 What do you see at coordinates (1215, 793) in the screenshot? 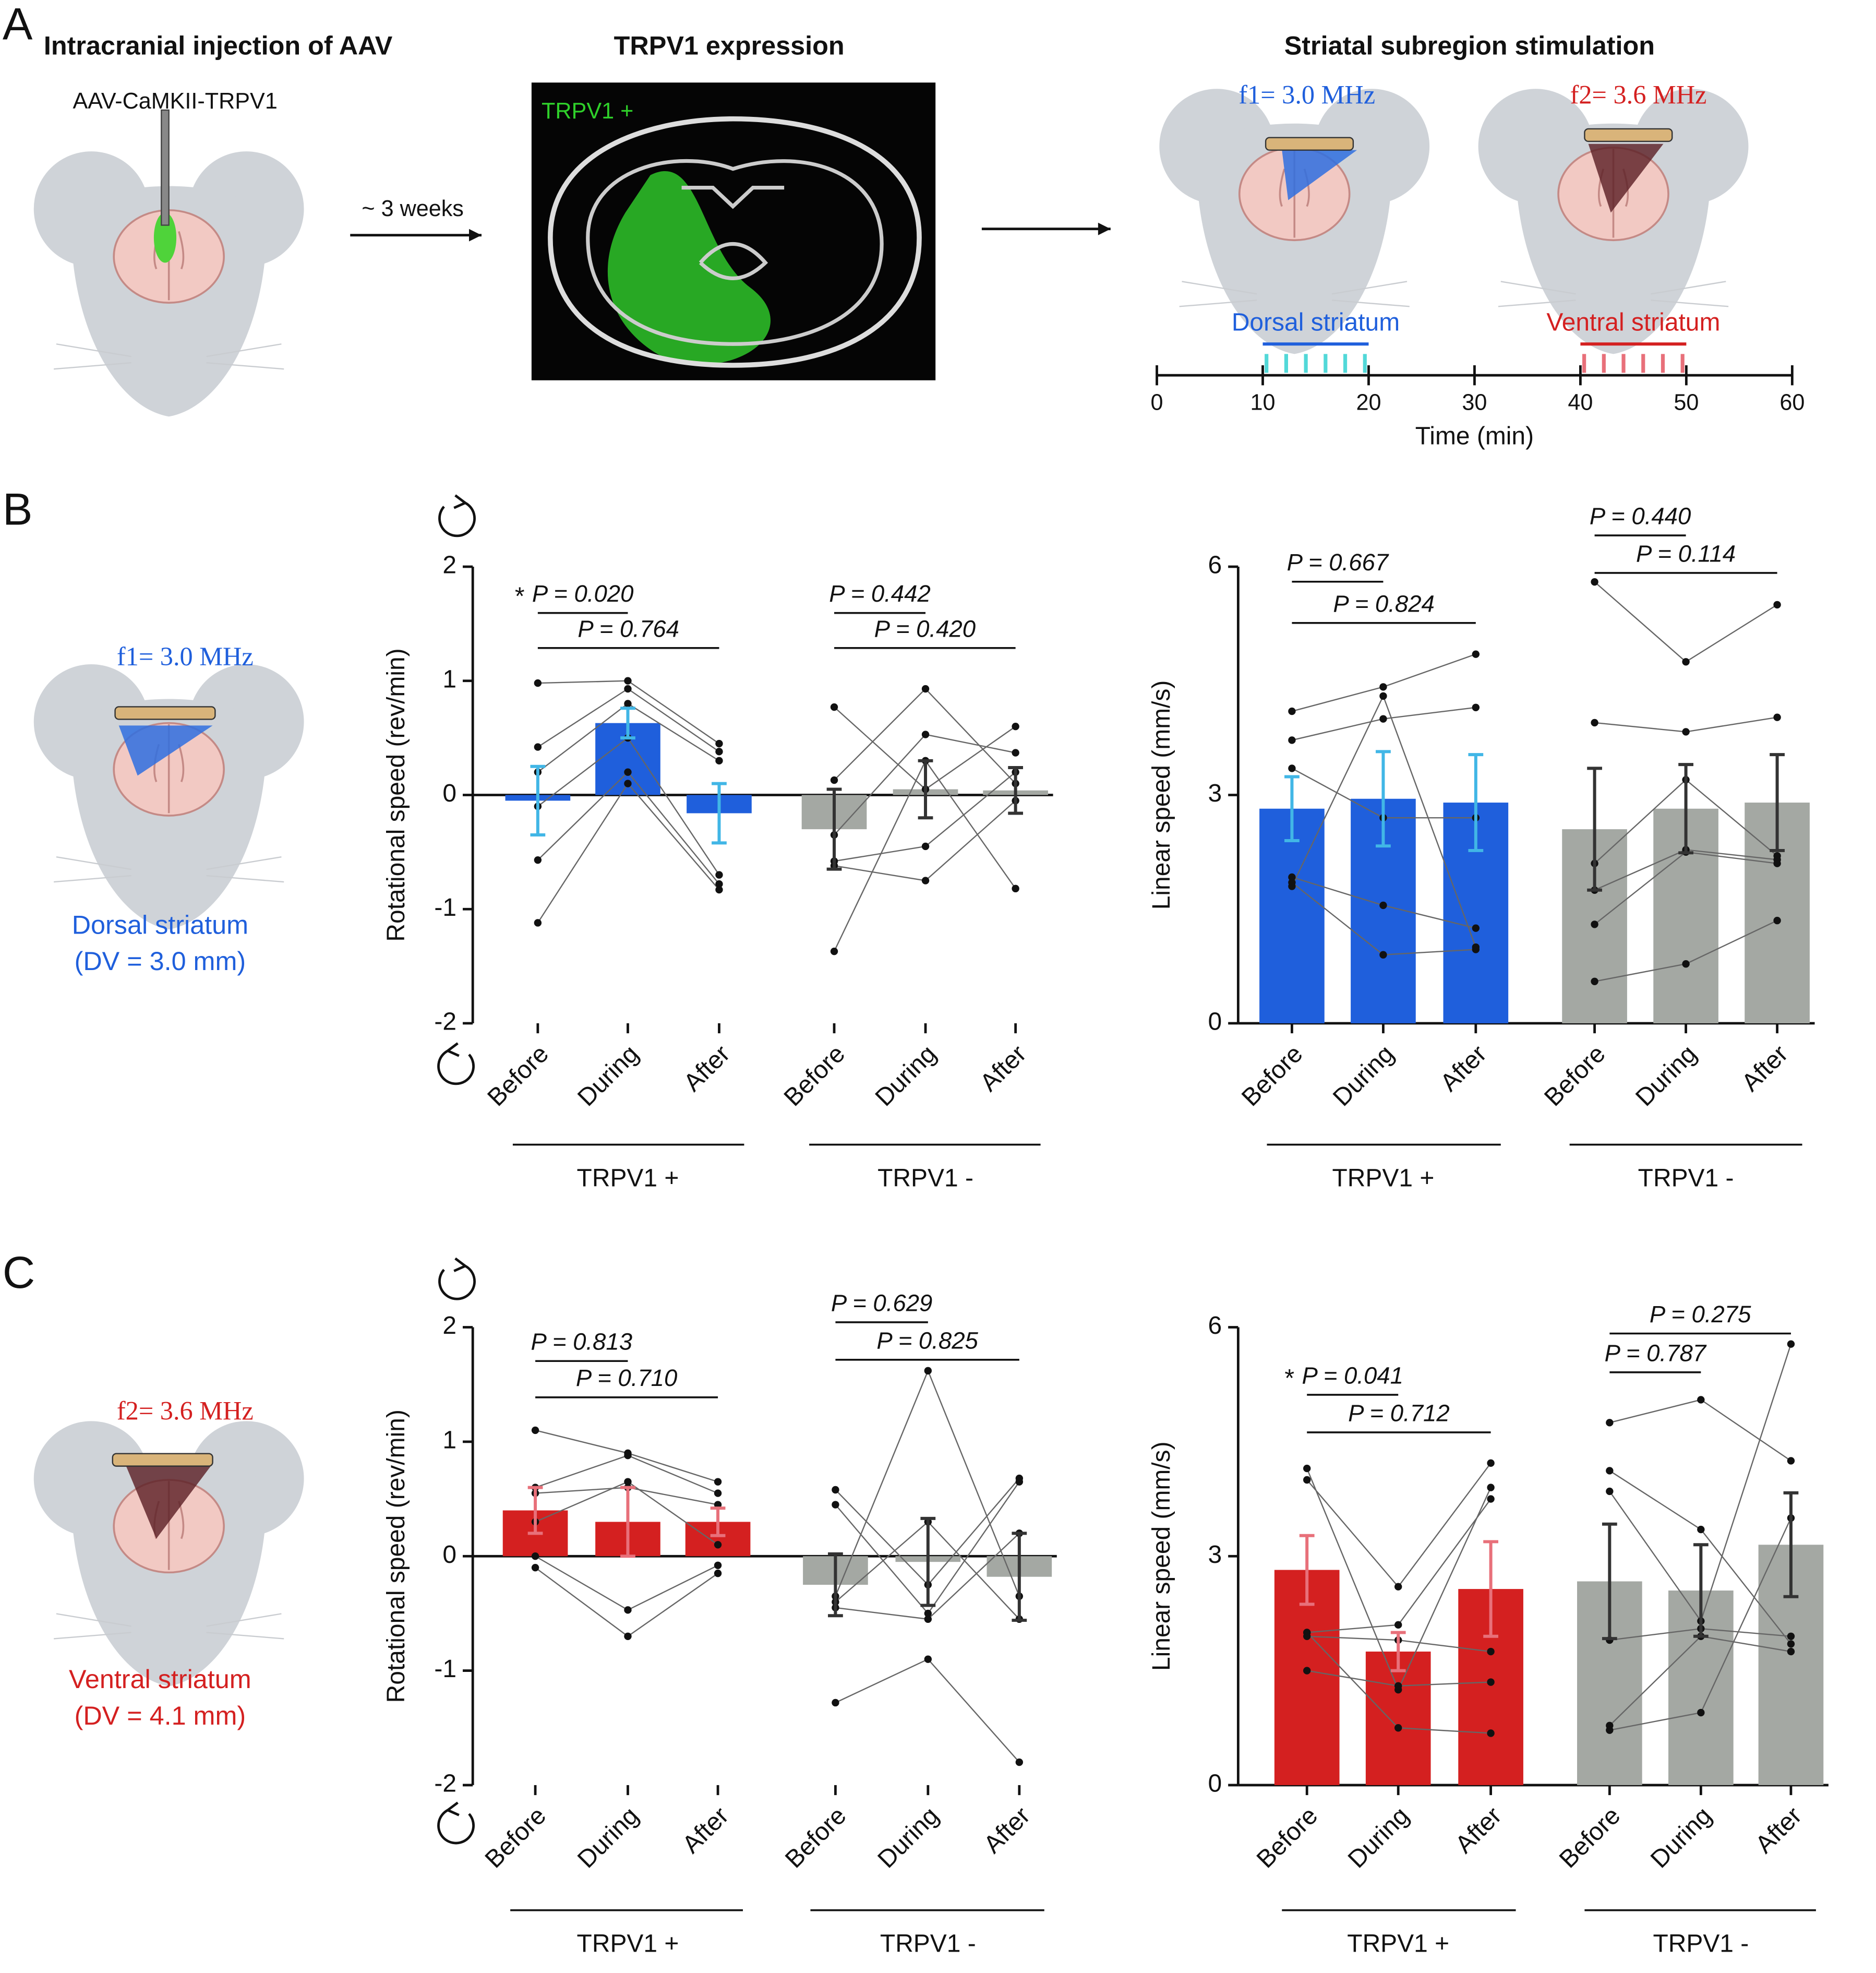
I see `y-tick-label: 3` at bounding box center [1215, 793].